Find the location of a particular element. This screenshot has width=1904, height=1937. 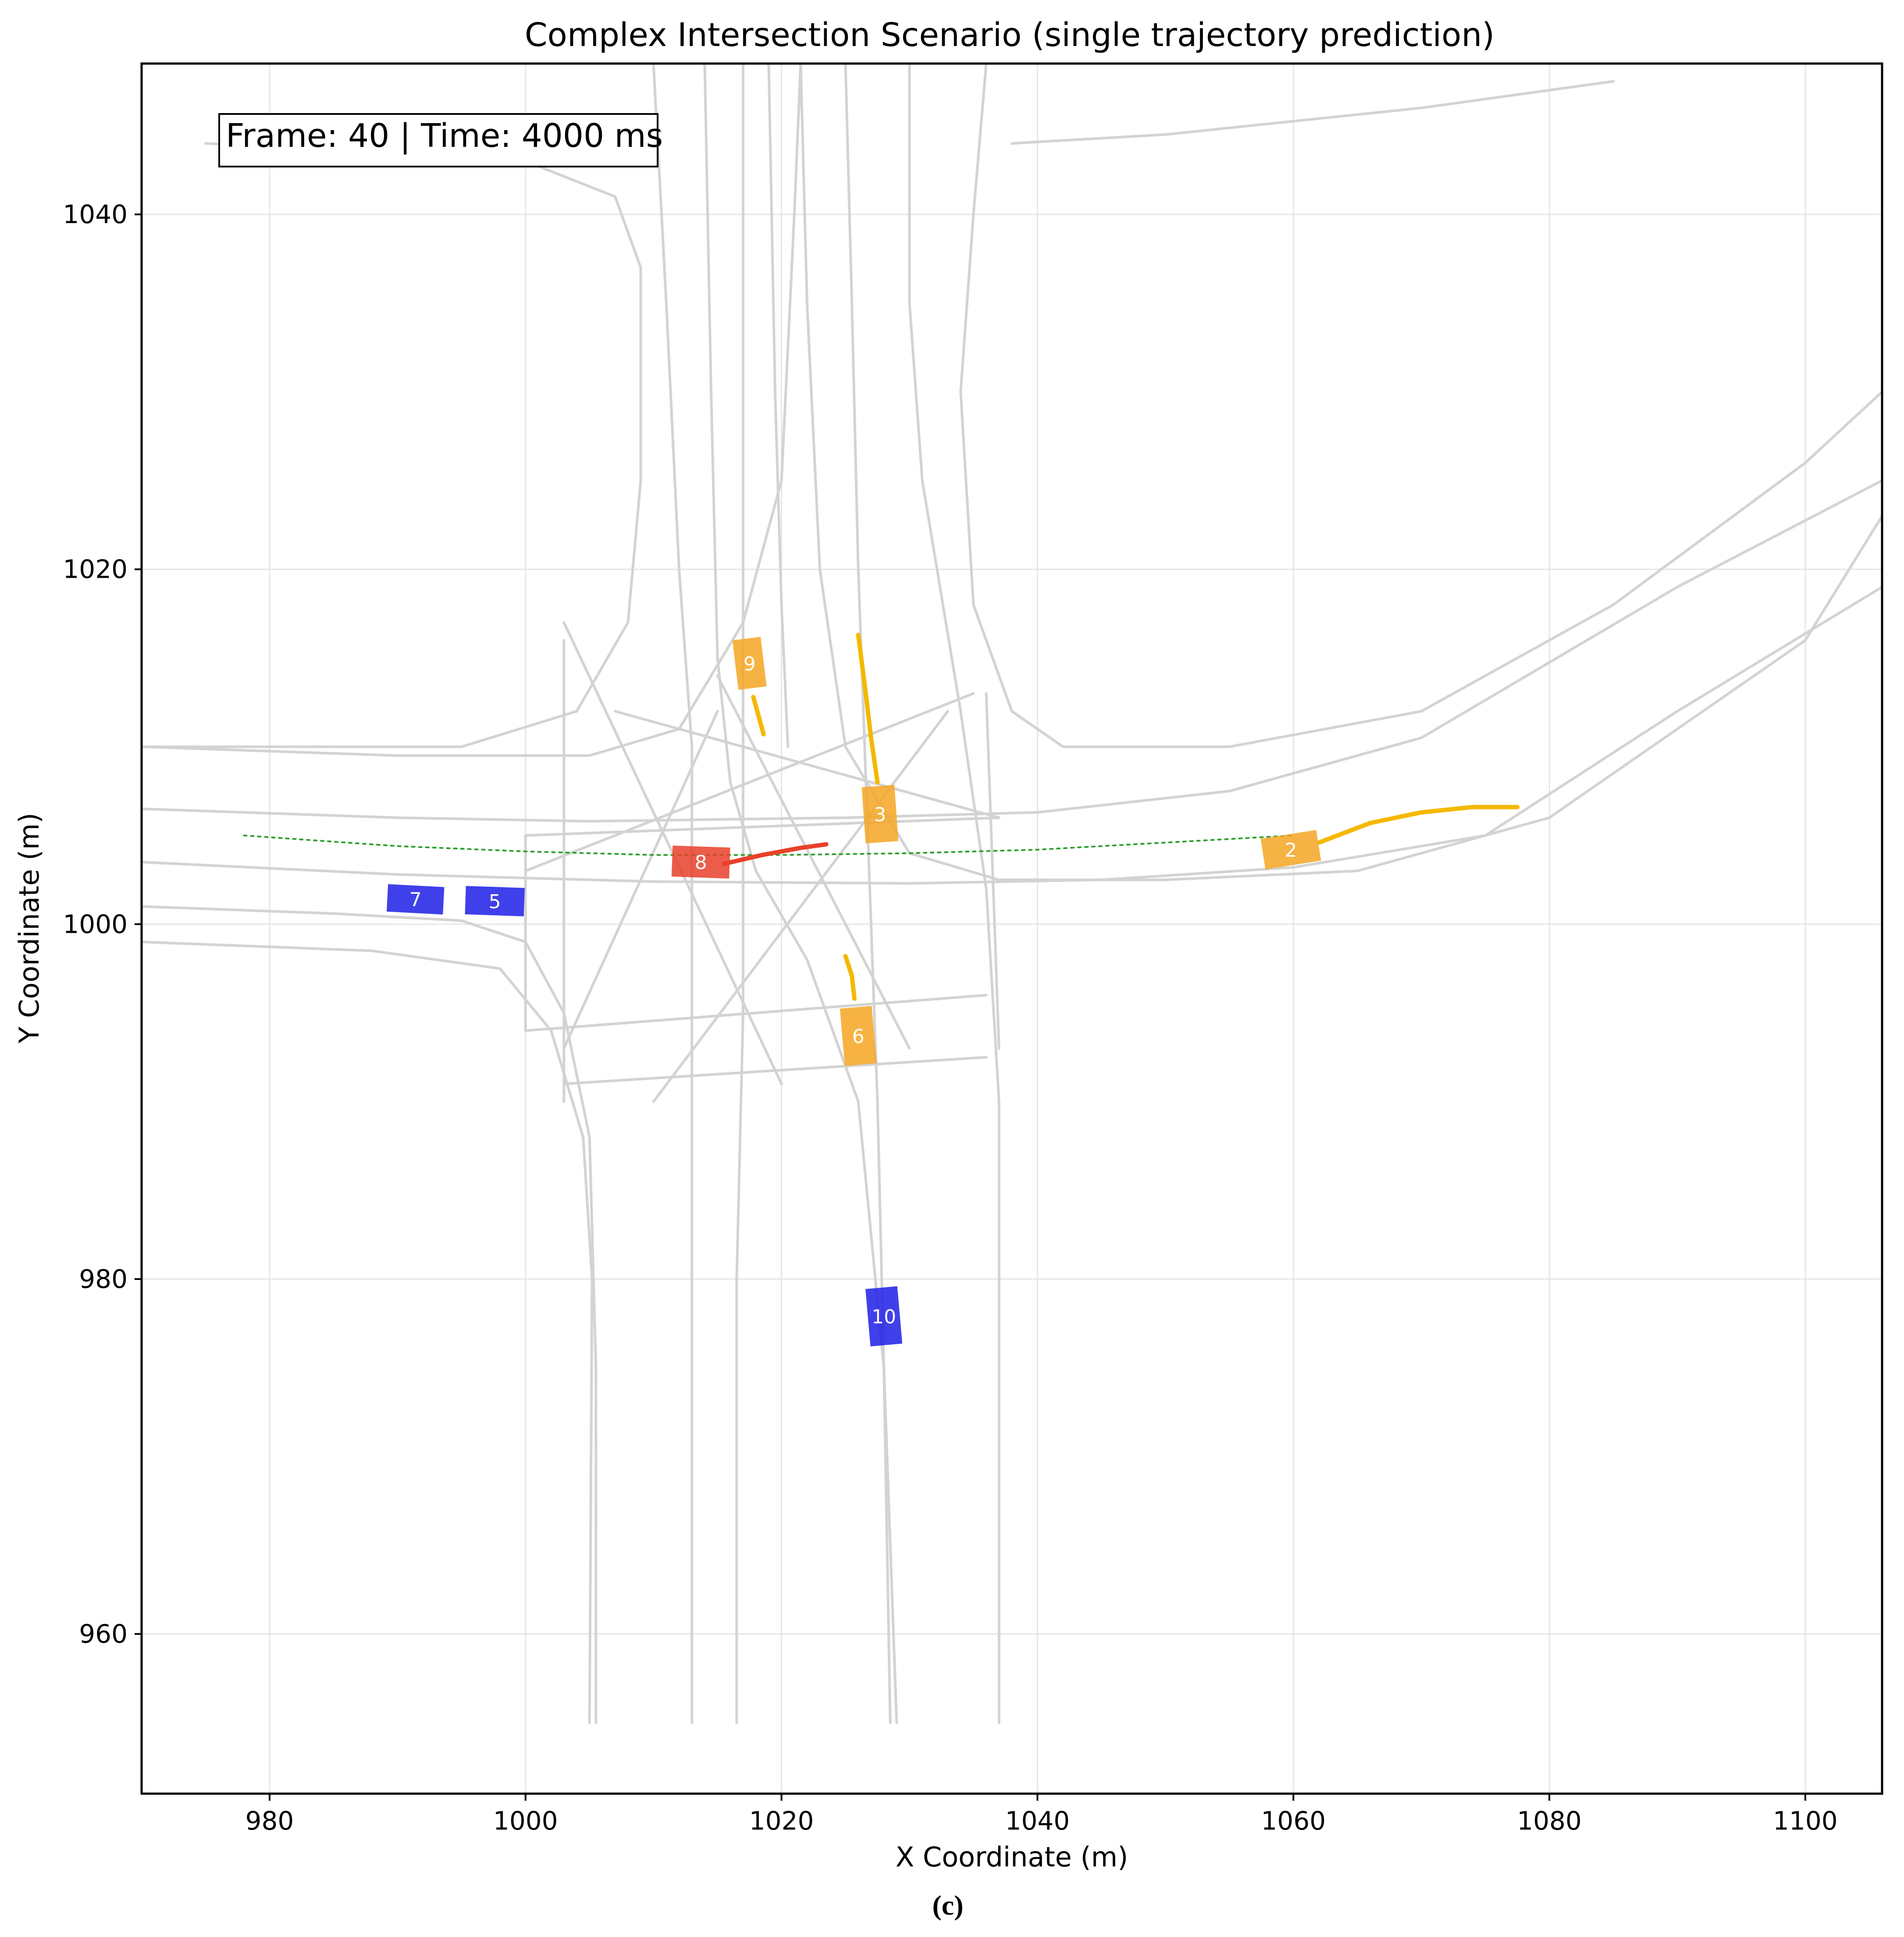

vehicle-label-8: 8 is located at coordinates (701, 863).